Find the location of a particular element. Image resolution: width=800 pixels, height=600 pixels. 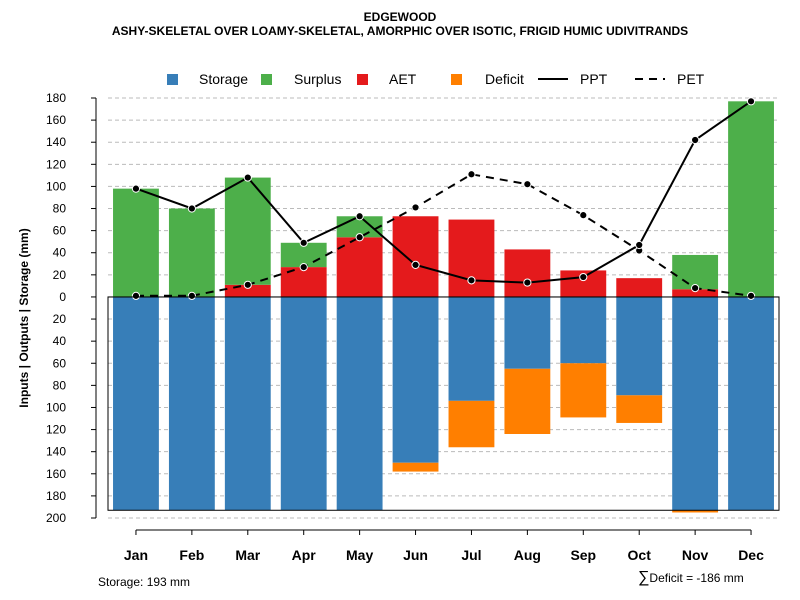

legend: Storage Surplus AET Deficit PPT PET is located at coordinates (436, 79).